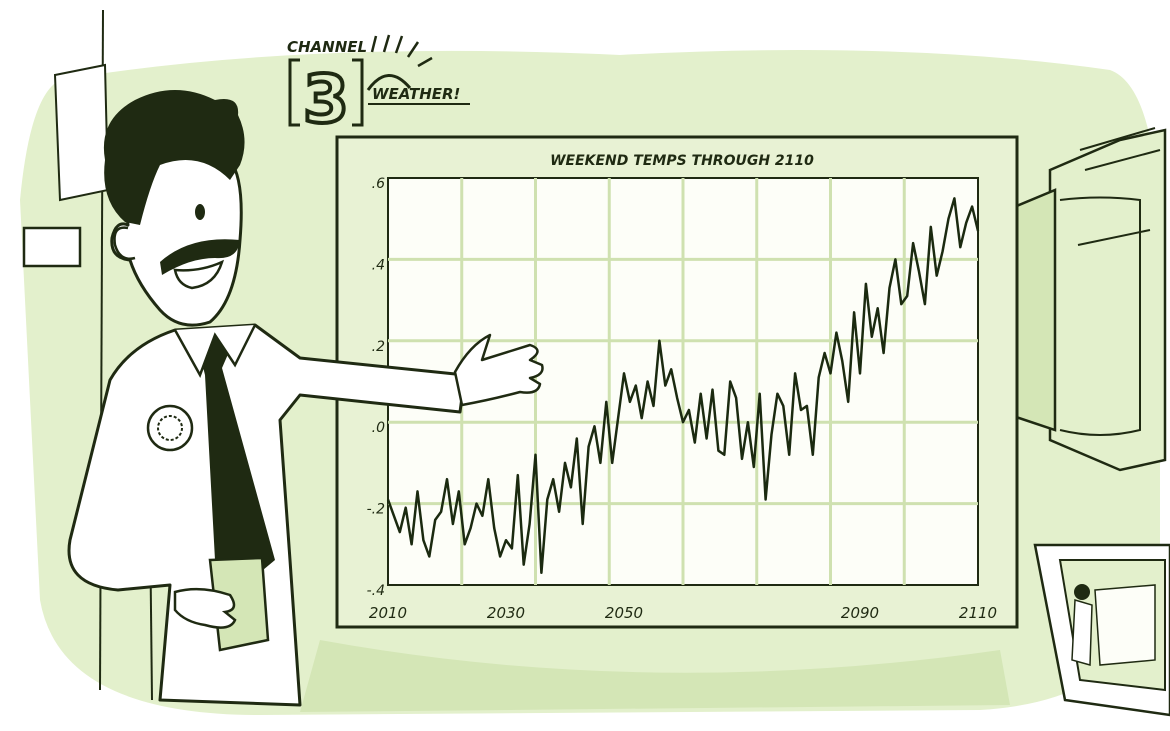  I want to click on x-tick-label: 2030, so click(506, 613).